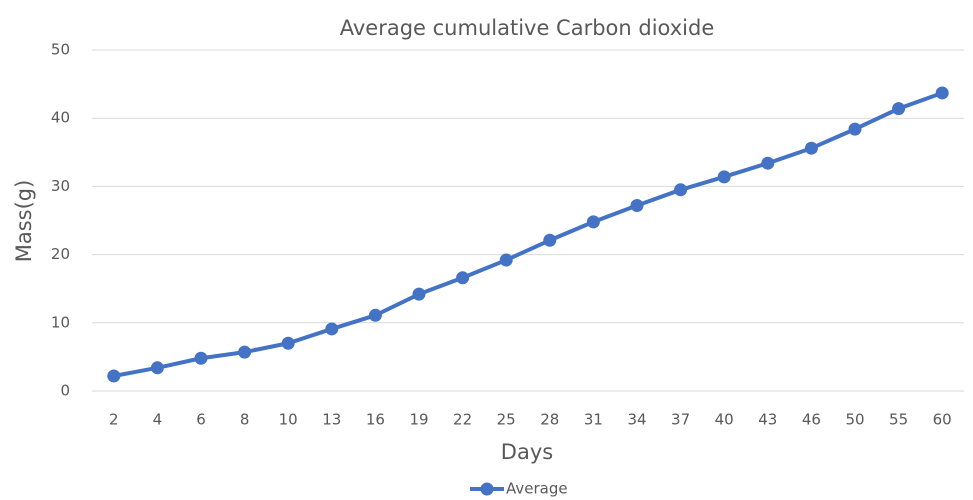  I want to click on x-tick-label: 60, so click(942, 420).